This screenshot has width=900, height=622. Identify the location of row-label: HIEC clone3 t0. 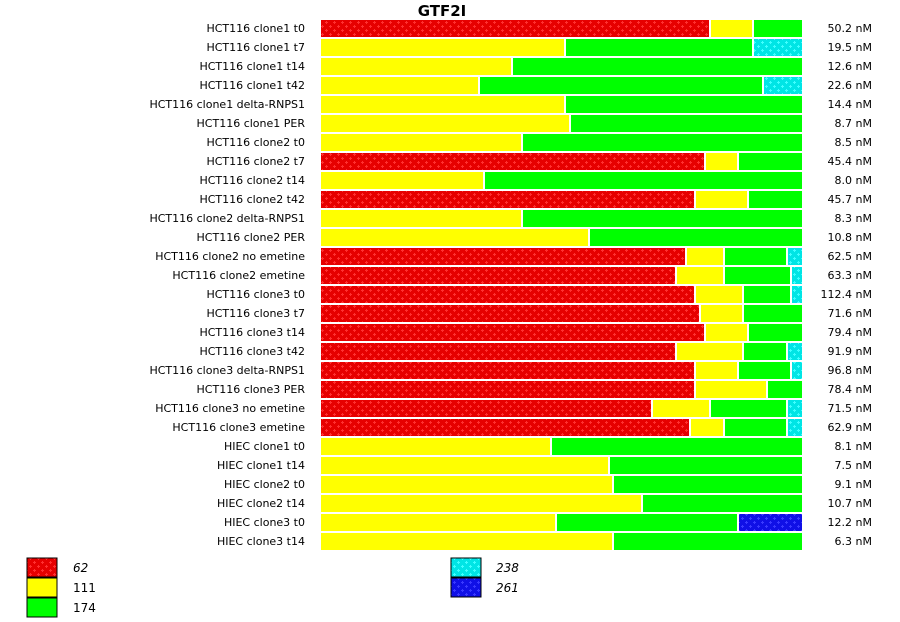
(264, 522).